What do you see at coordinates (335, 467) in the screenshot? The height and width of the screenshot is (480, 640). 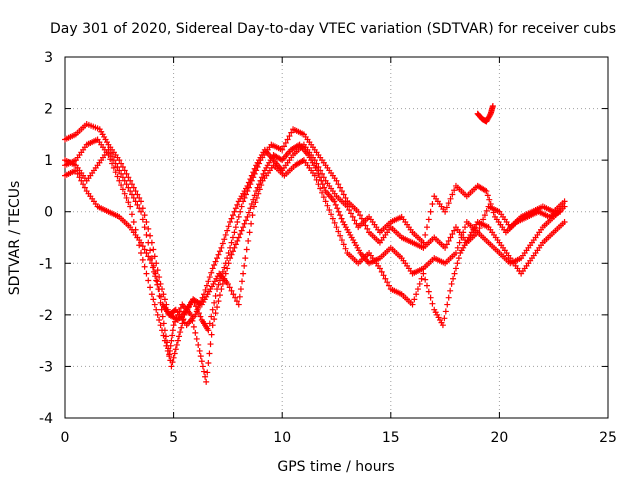 I see `x-axis-title: GPS time / hours` at bounding box center [335, 467].